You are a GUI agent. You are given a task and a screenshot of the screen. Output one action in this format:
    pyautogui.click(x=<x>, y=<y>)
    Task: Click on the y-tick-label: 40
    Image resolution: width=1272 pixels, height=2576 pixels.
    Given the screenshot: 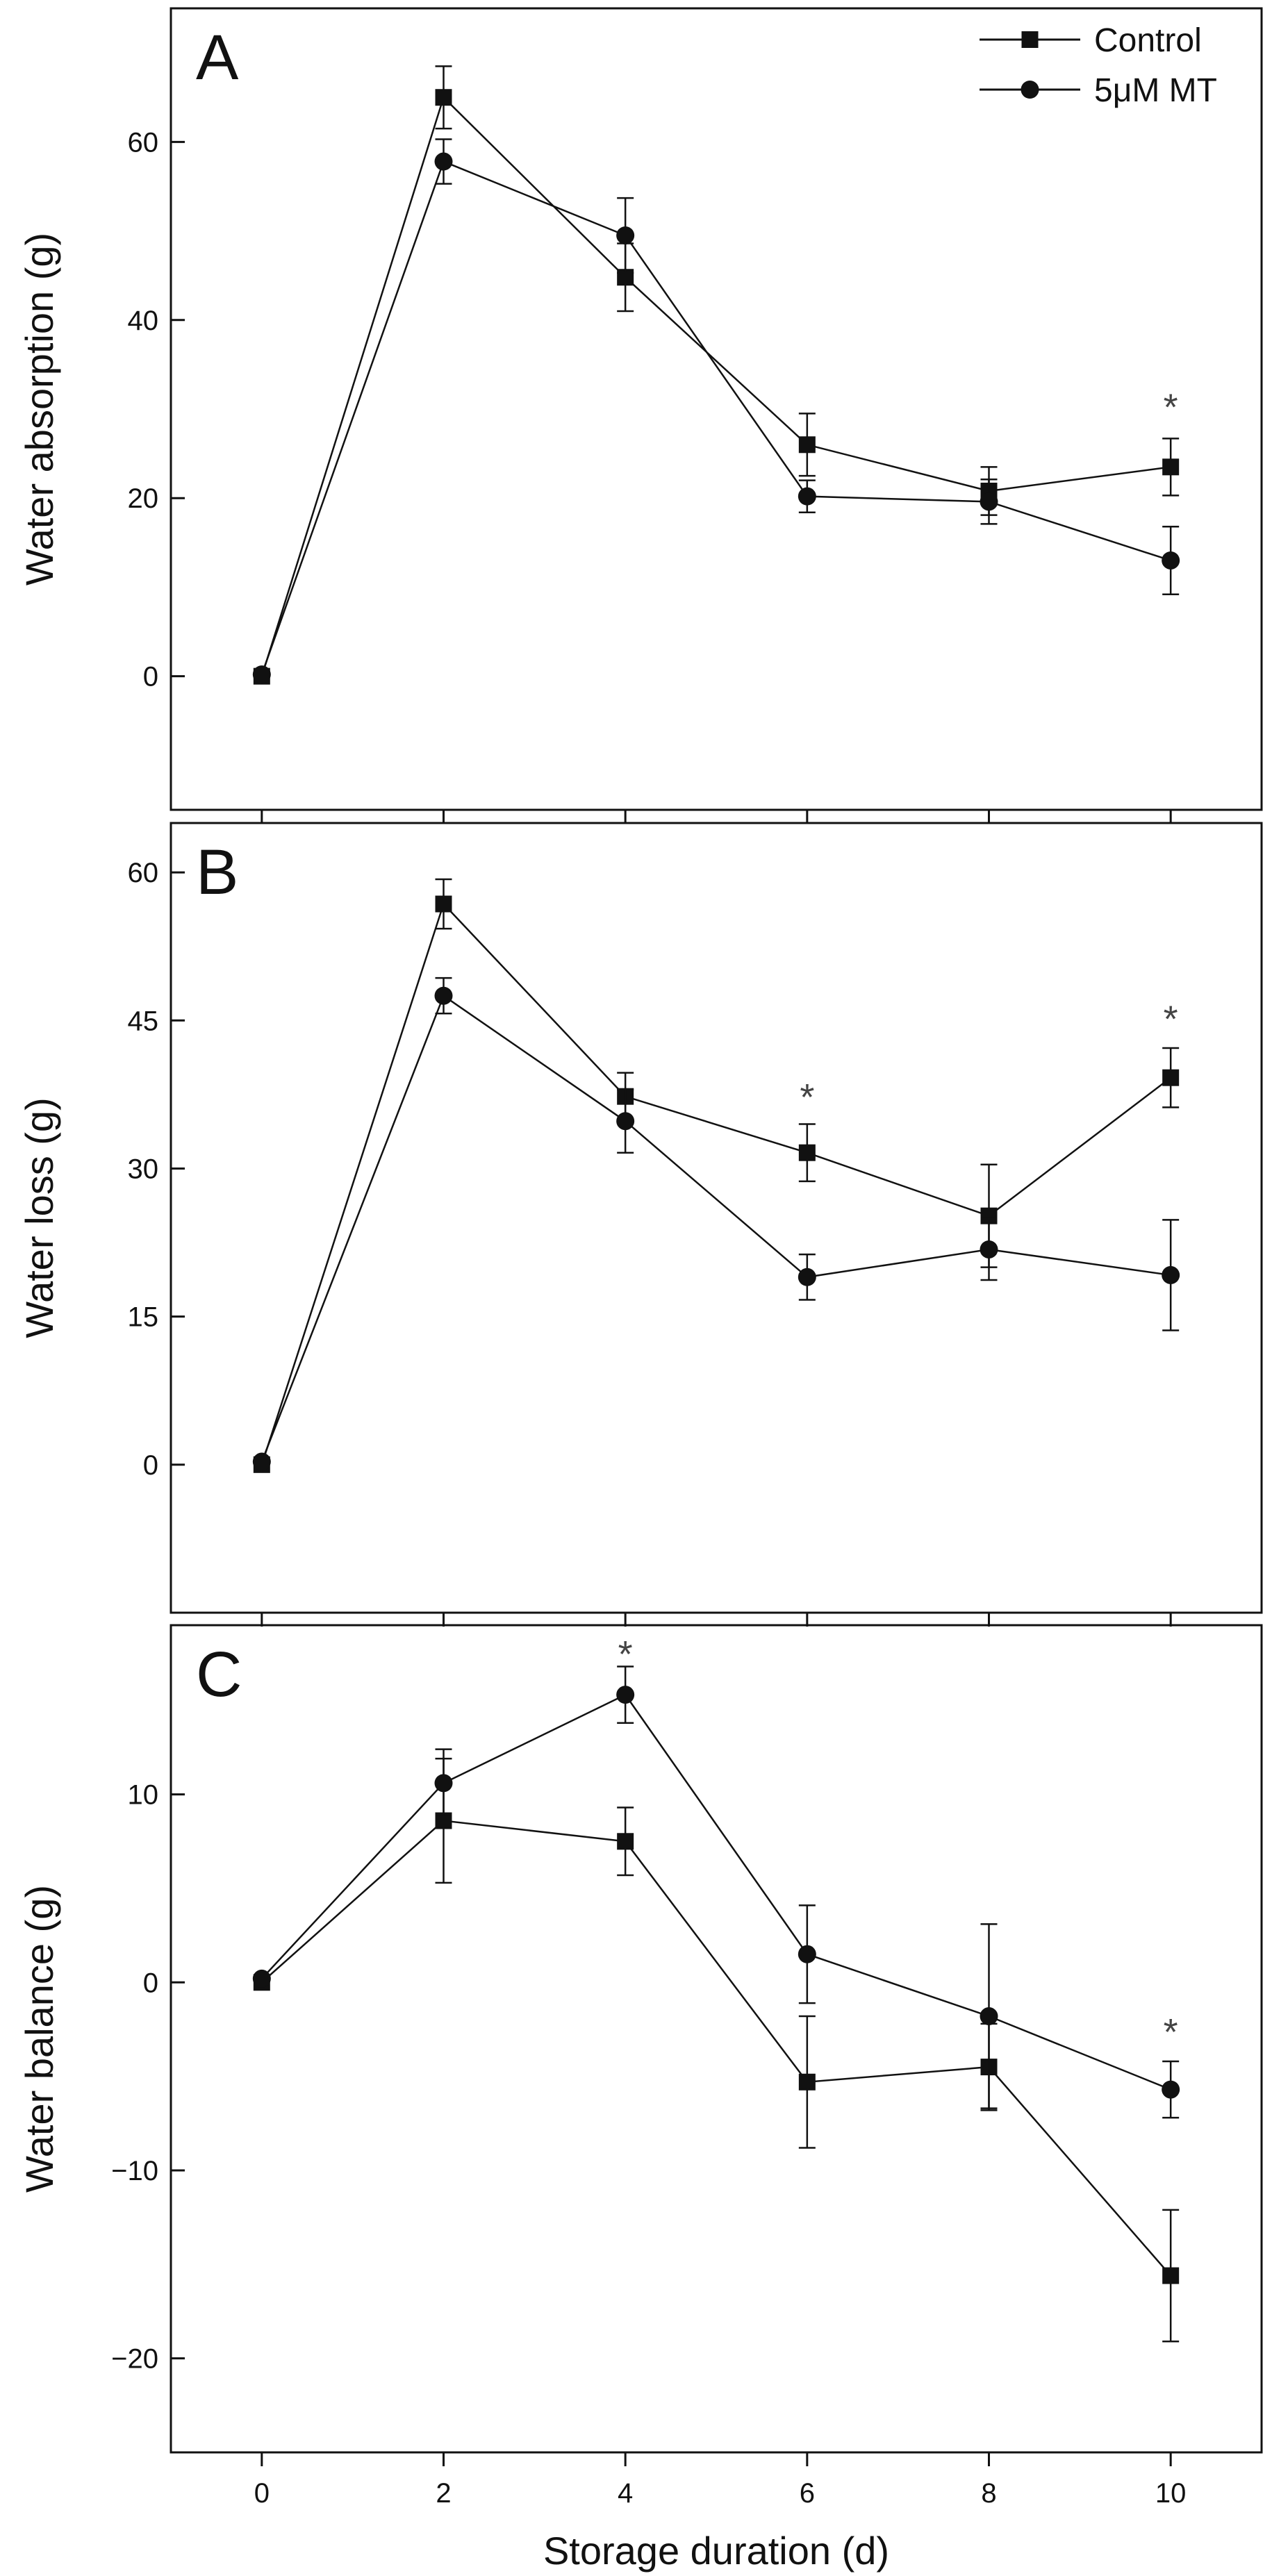 What is the action you would take?
    pyautogui.click(x=143, y=321)
    